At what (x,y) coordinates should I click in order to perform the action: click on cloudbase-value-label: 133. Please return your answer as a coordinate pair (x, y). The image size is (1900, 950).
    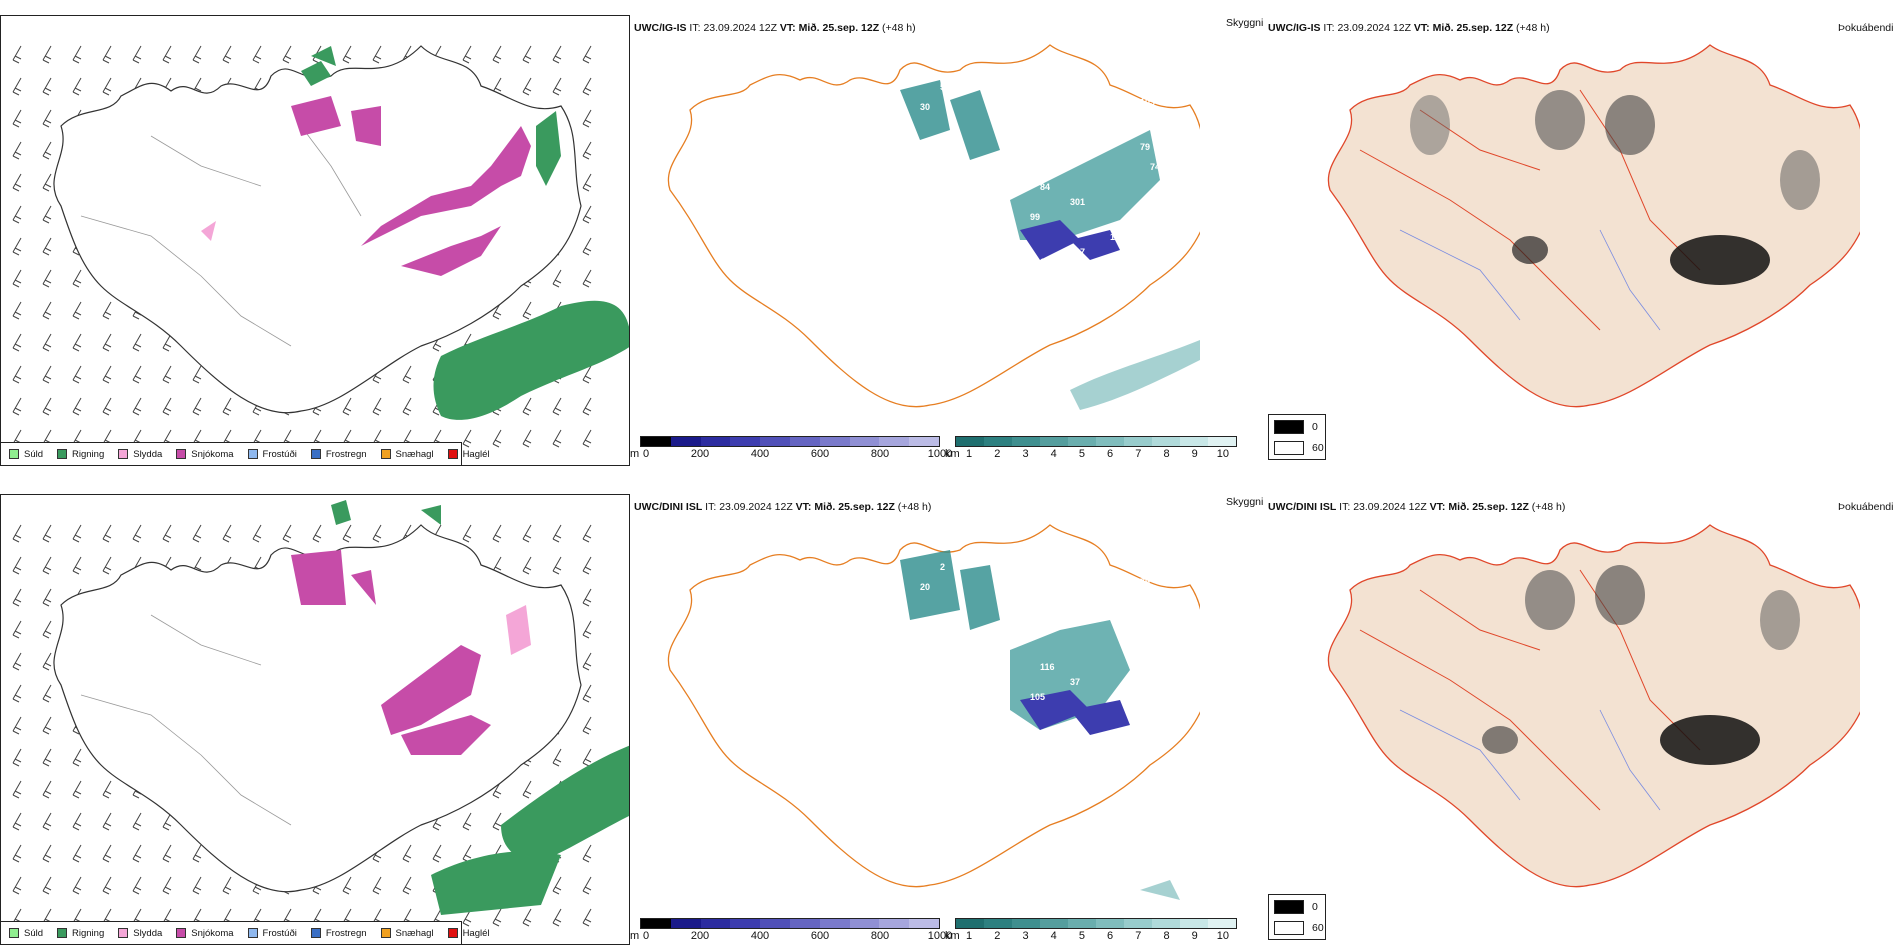
    Looking at the image, I should click on (1147, 627).